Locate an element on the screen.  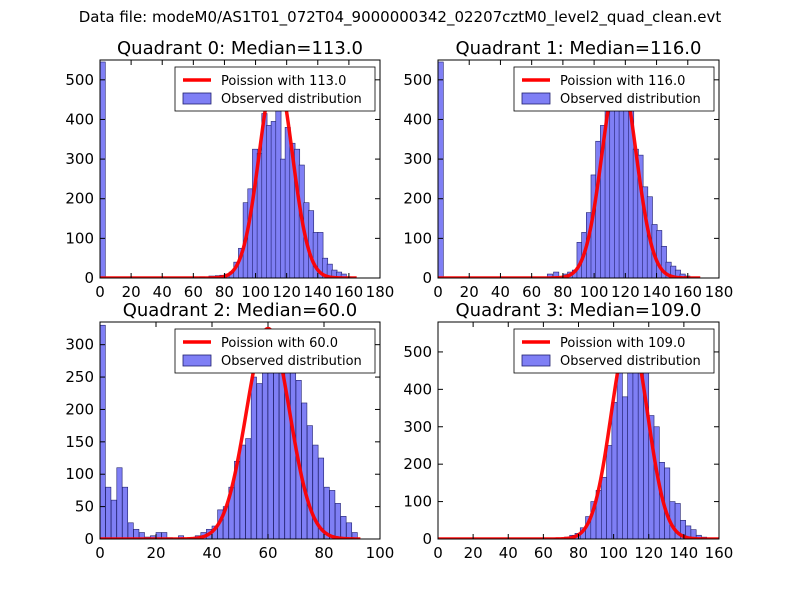
y-tick-label: 250 is located at coordinates (79, 377).